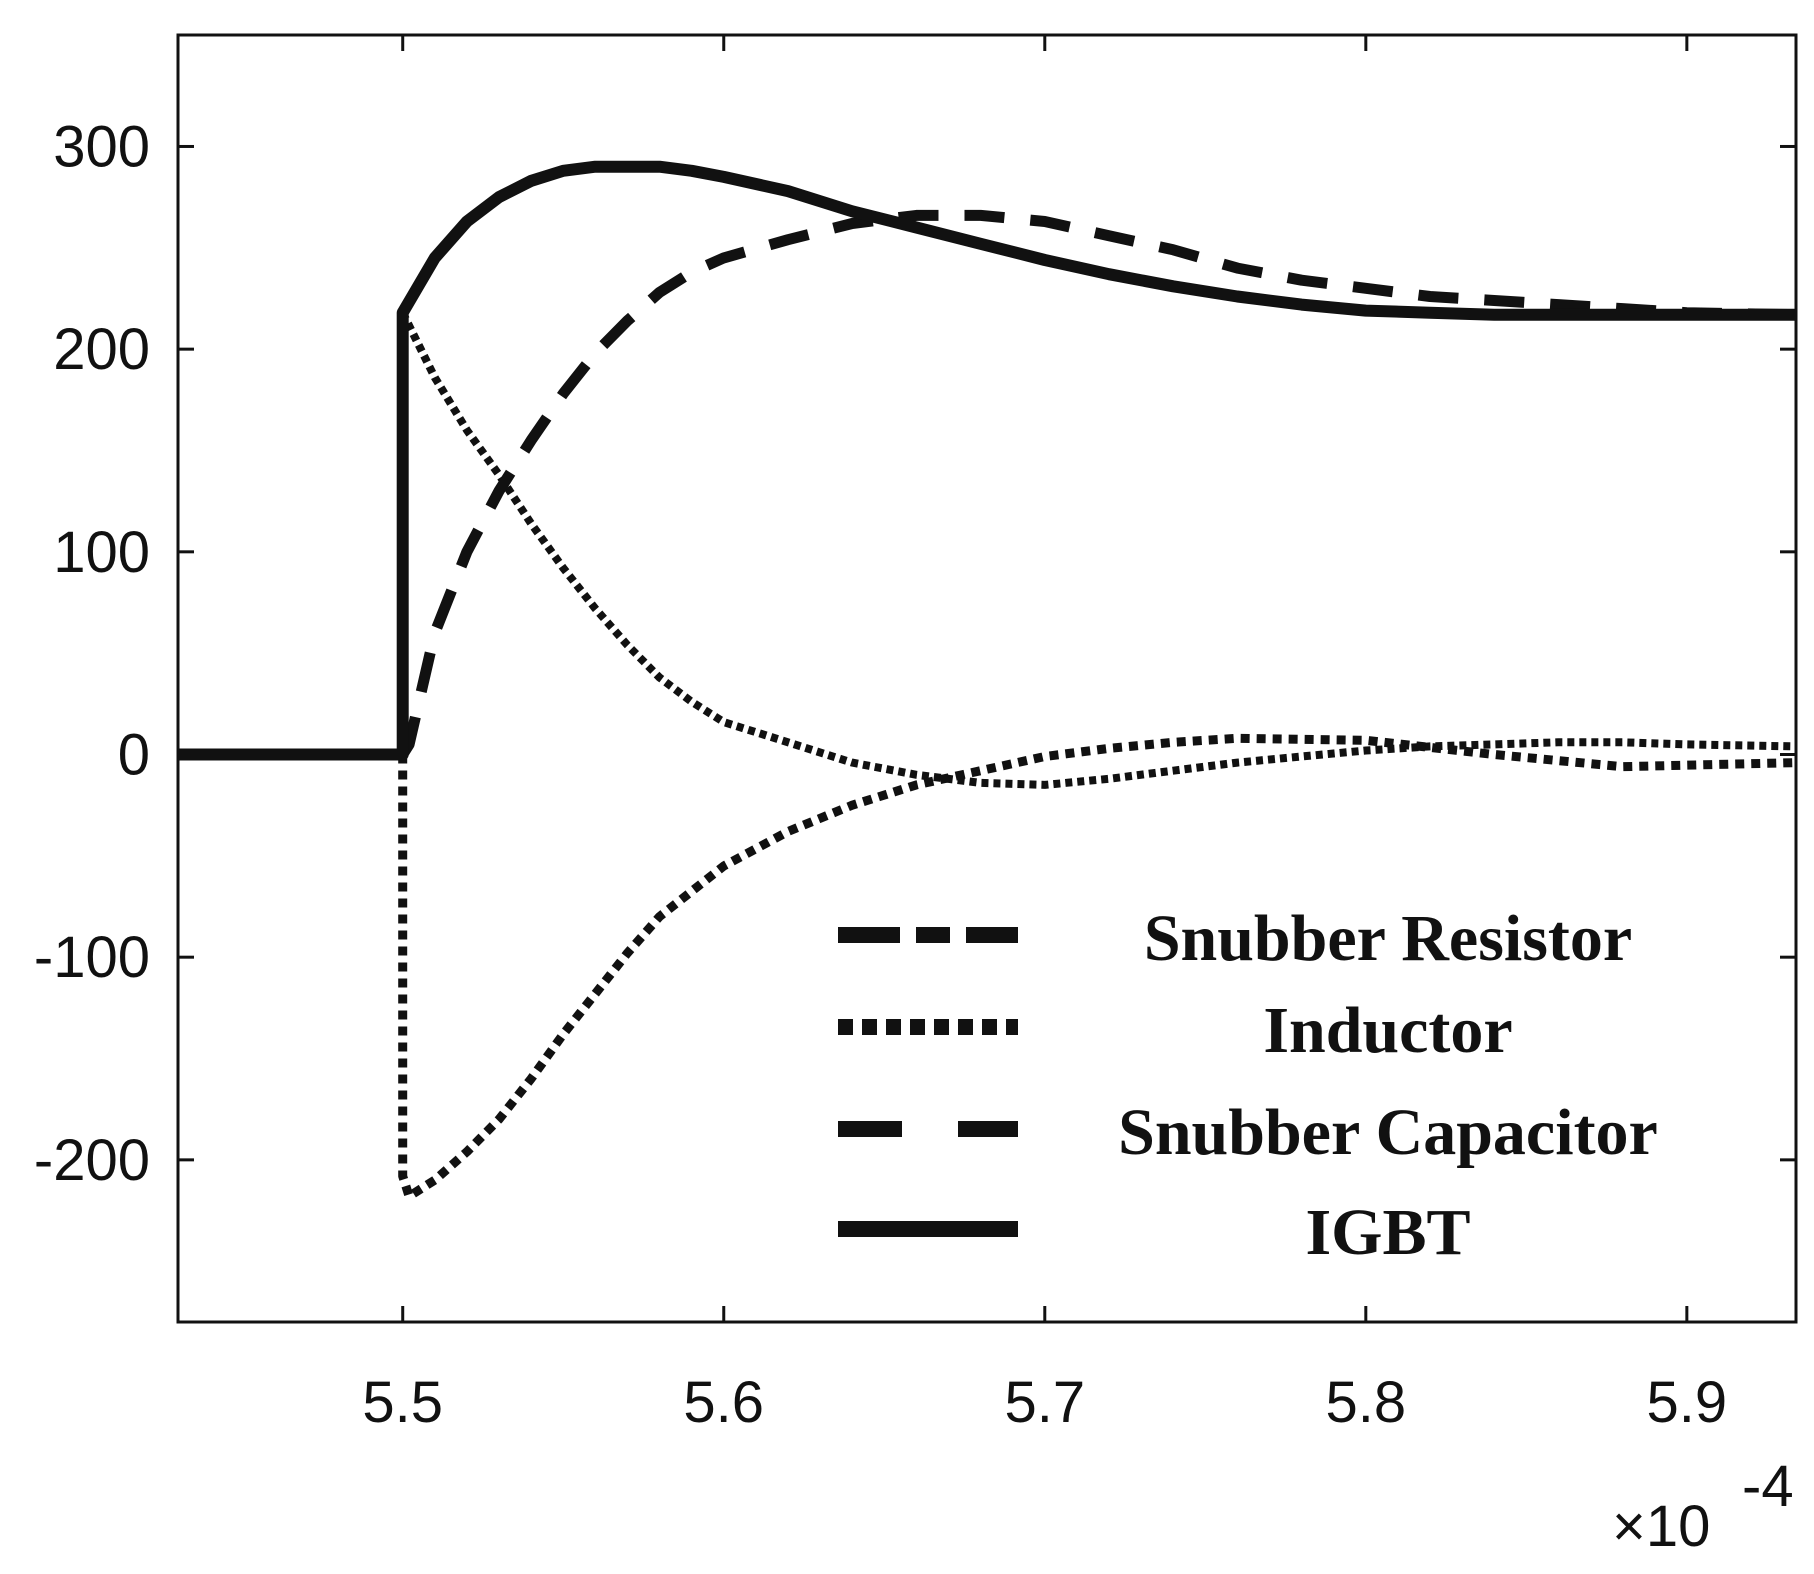 This screenshot has width=1814, height=1574. Describe the element at coordinates (92, 1160) in the screenshot. I see `y-tick-label: -200` at that location.